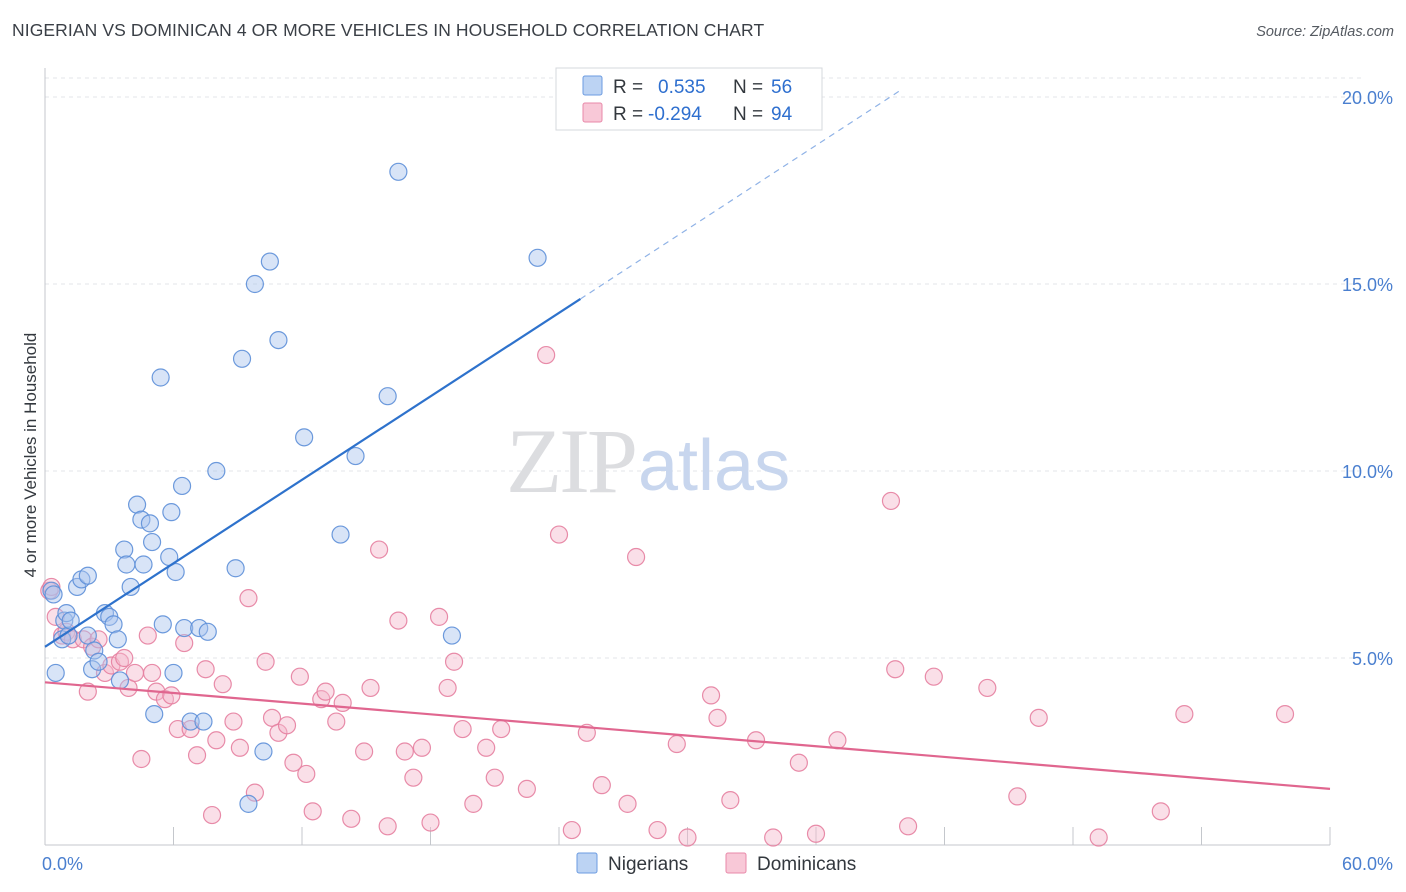  I want to click on source-label: Source: ZipAtlas.com, so click(1325, 32).